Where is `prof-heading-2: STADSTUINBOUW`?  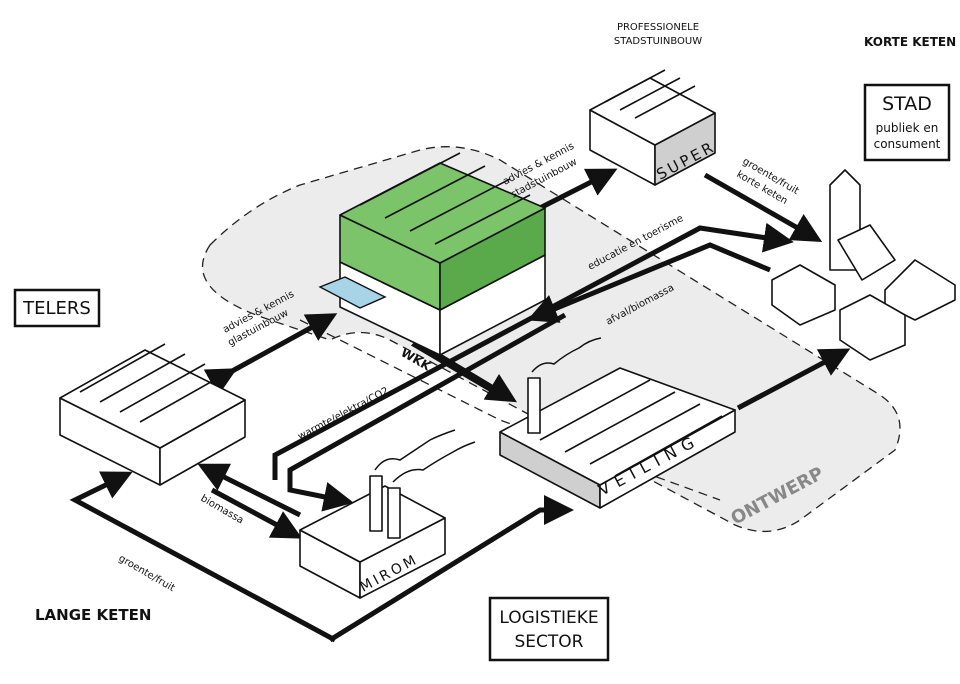 prof-heading-2: STADSTUINBOUW is located at coordinates (658, 41).